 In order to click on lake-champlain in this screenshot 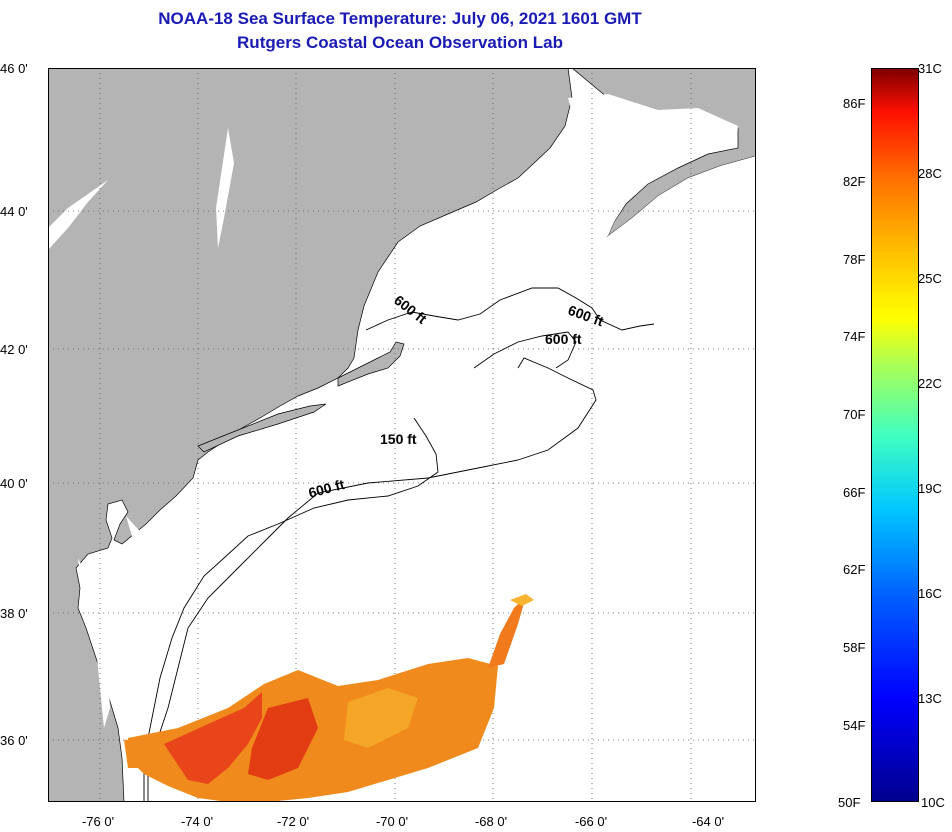, I will do `click(225, 188)`.